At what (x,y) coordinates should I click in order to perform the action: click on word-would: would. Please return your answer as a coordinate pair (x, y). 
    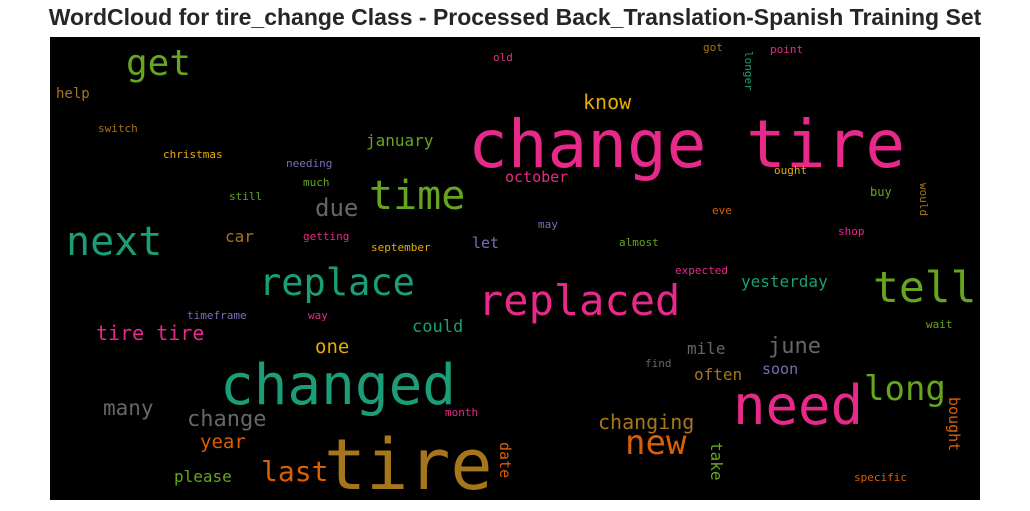
    Looking at the image, I should click on (923, 200).